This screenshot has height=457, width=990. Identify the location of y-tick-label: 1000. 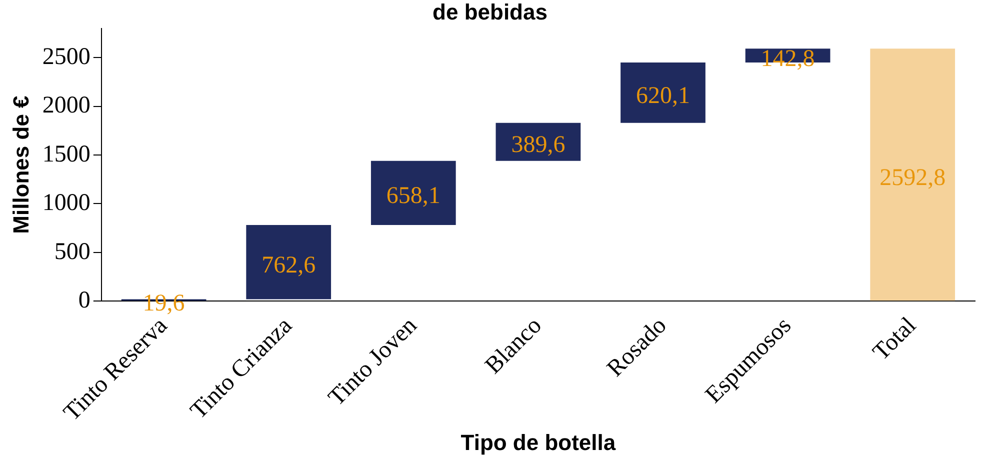
(66, 203).